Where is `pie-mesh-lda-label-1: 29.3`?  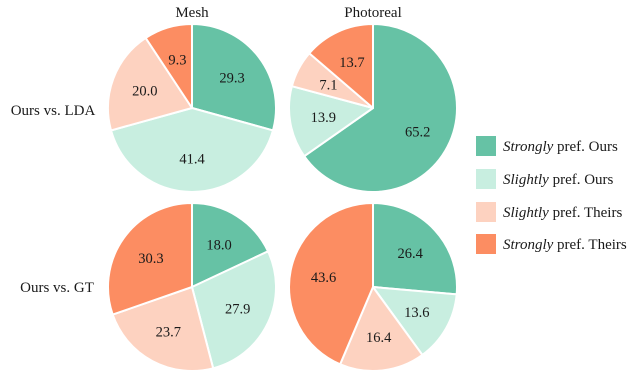 pie-mesh-lda-label-1: 29.3 is located at coordinates (231, 78).